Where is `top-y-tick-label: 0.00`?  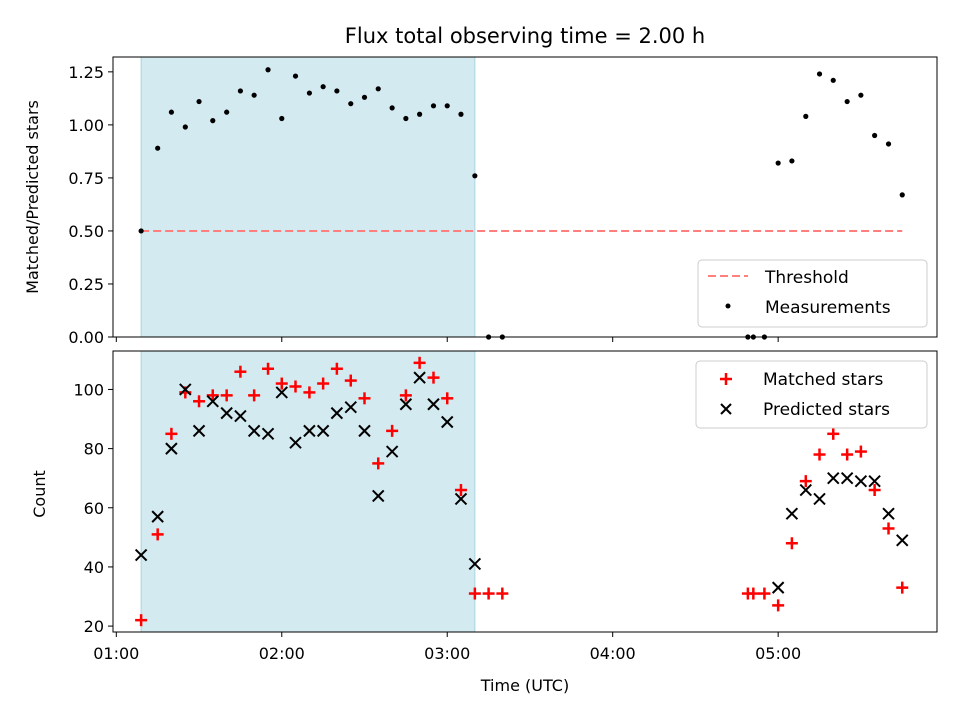 top-y-tick-label: 0.00 is located at coordinates (86, 337).